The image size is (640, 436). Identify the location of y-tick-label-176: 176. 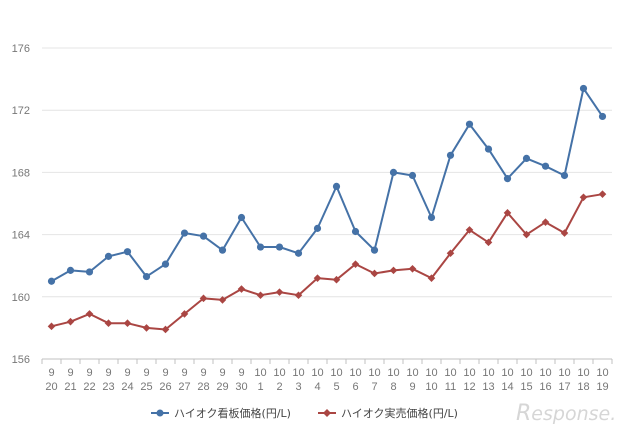
(21, 49).